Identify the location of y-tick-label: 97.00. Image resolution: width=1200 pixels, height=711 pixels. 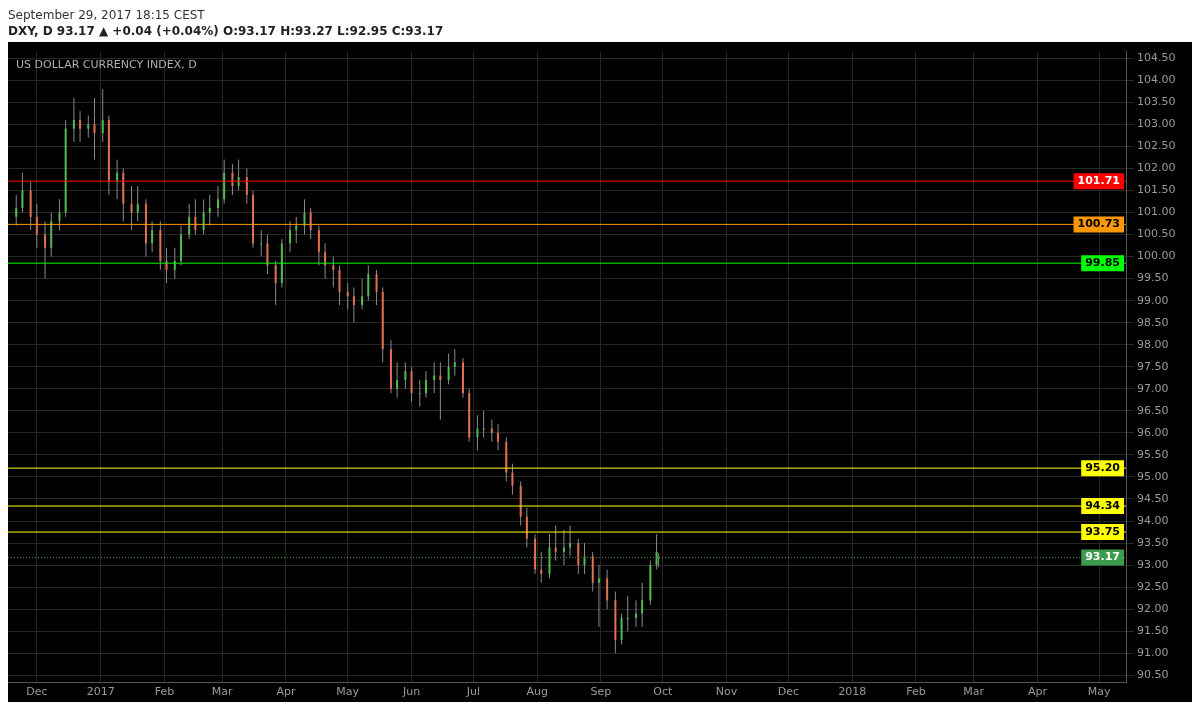
(1153, 388).